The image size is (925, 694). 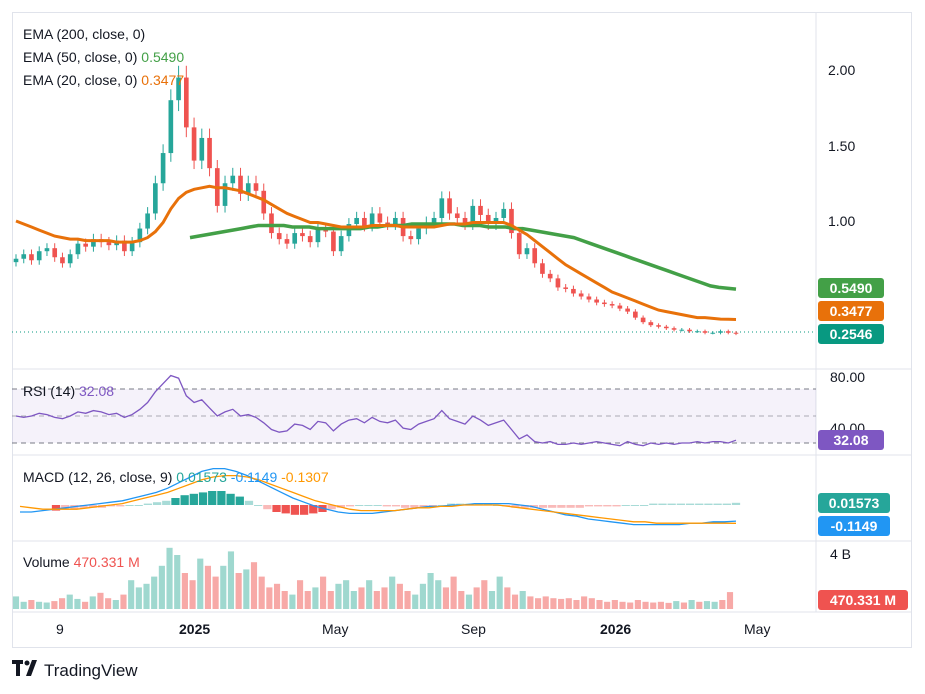 I want to click on brand: TradingView, so click(x=75, y=670).